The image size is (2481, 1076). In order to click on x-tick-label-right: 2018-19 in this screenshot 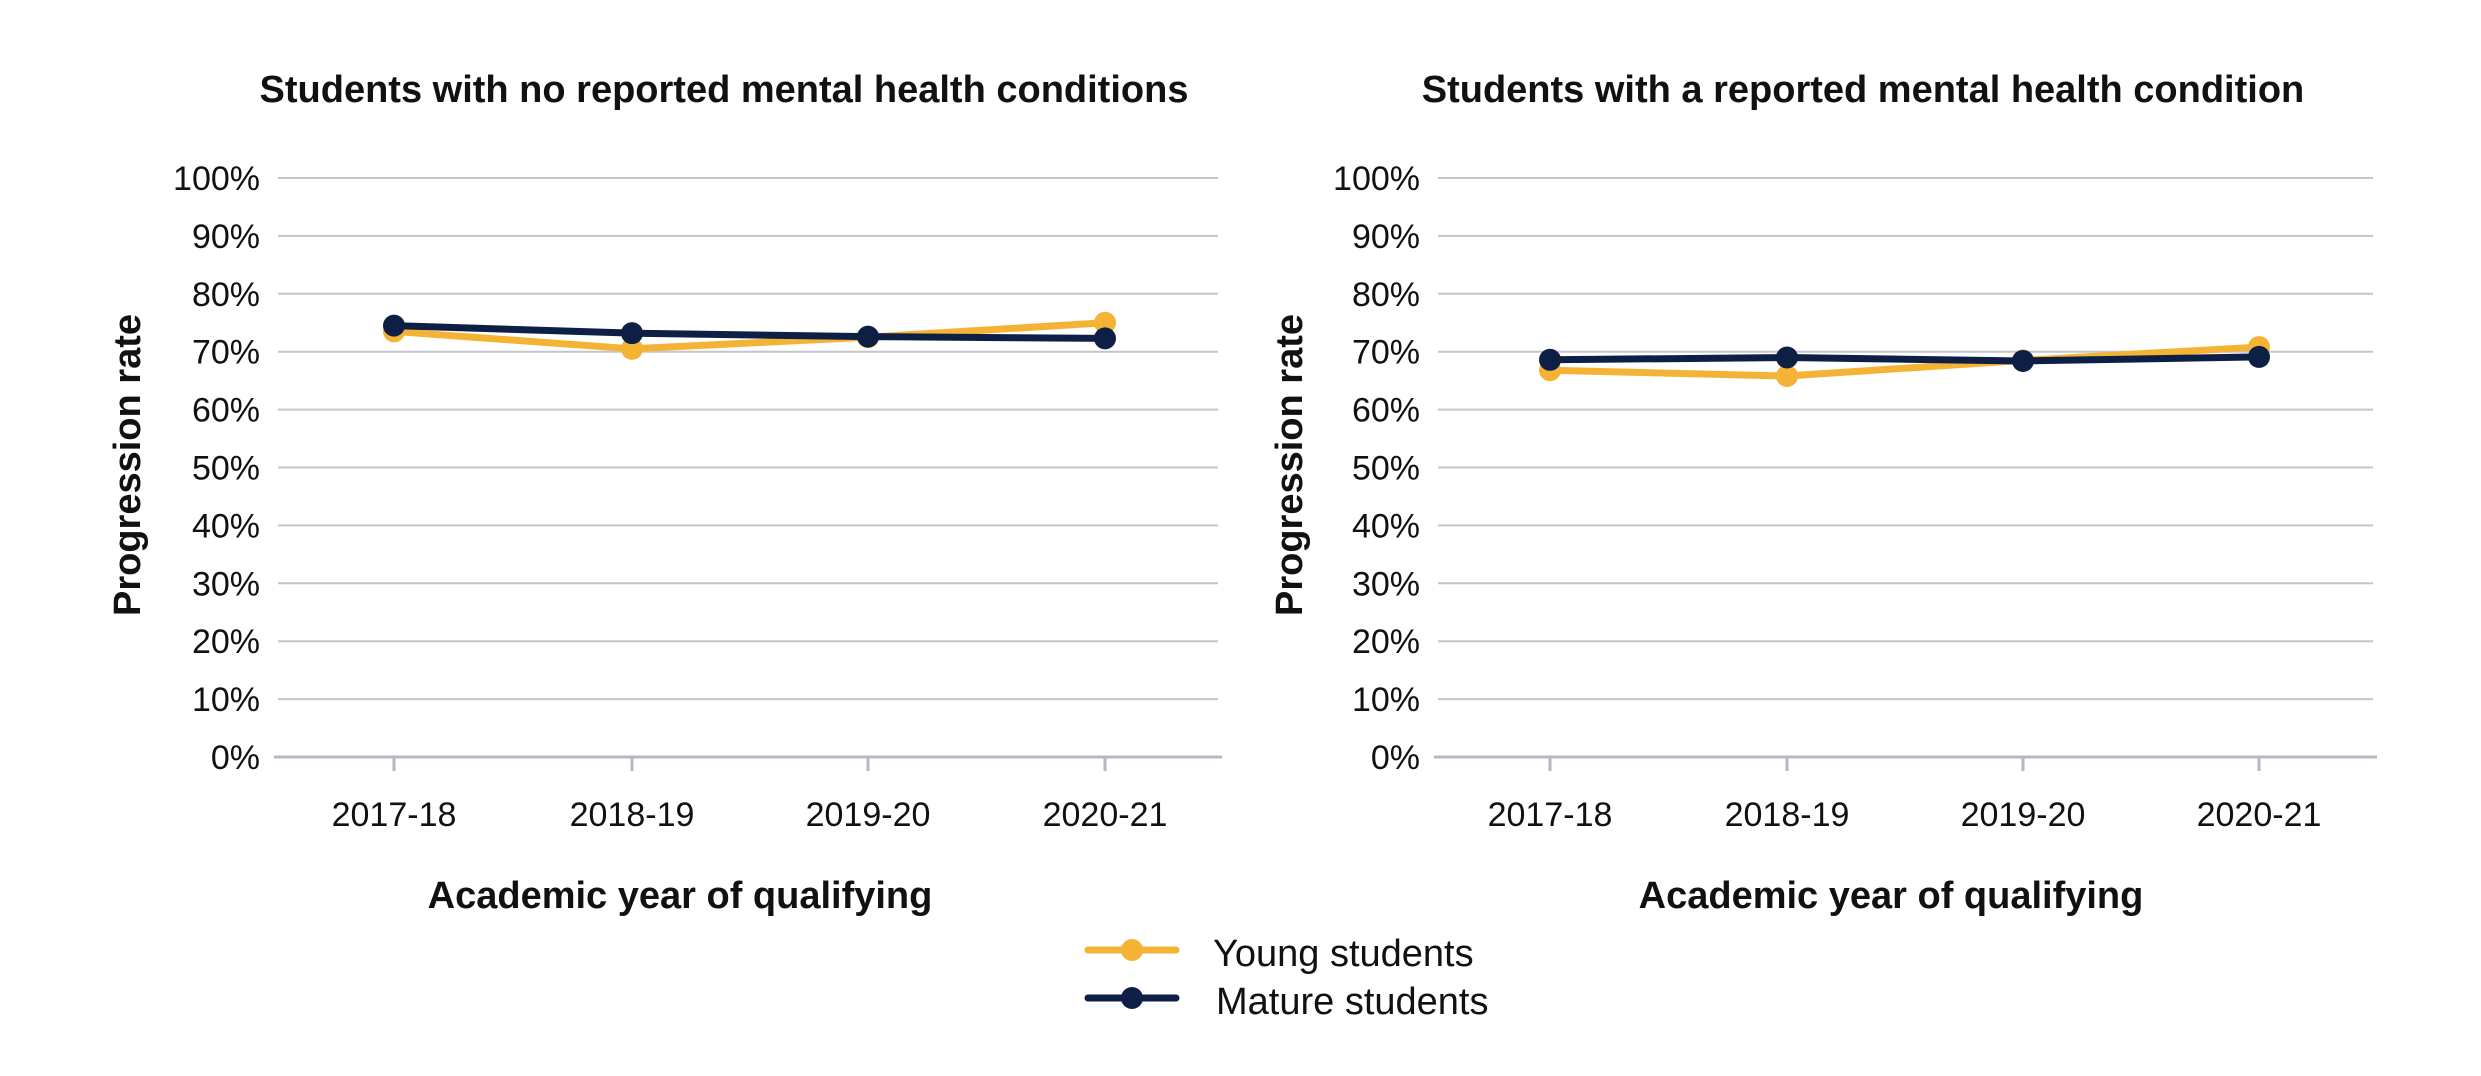, I will do `click(1787, 815)`.